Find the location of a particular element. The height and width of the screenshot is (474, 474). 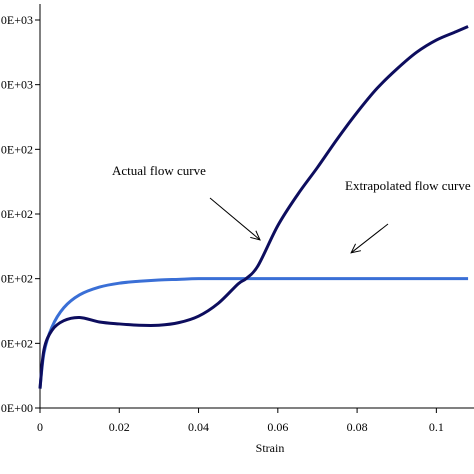

y-tick-label: 0E+00 is located at coordinates (17, 408).